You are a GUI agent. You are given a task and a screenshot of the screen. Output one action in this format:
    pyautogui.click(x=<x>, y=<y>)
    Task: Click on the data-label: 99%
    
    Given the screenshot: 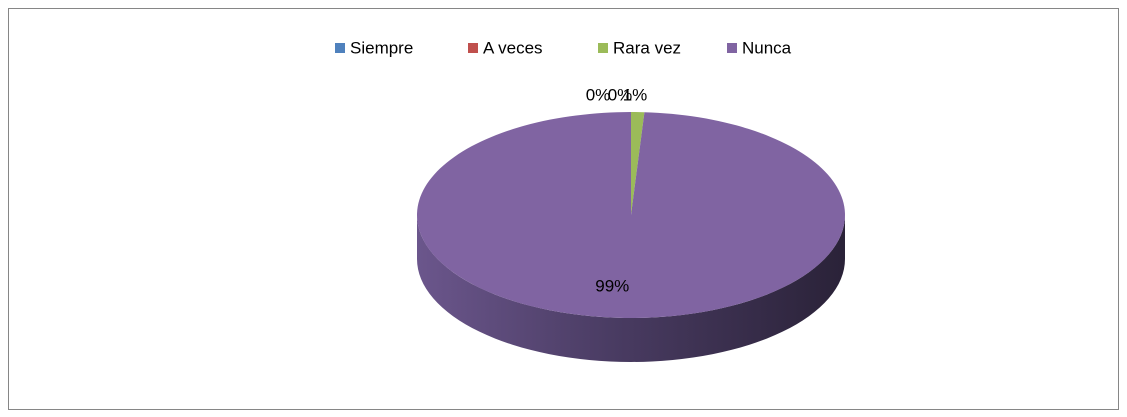 What is the action you would take?
    pyautogui.click(x=612, y=286)
    